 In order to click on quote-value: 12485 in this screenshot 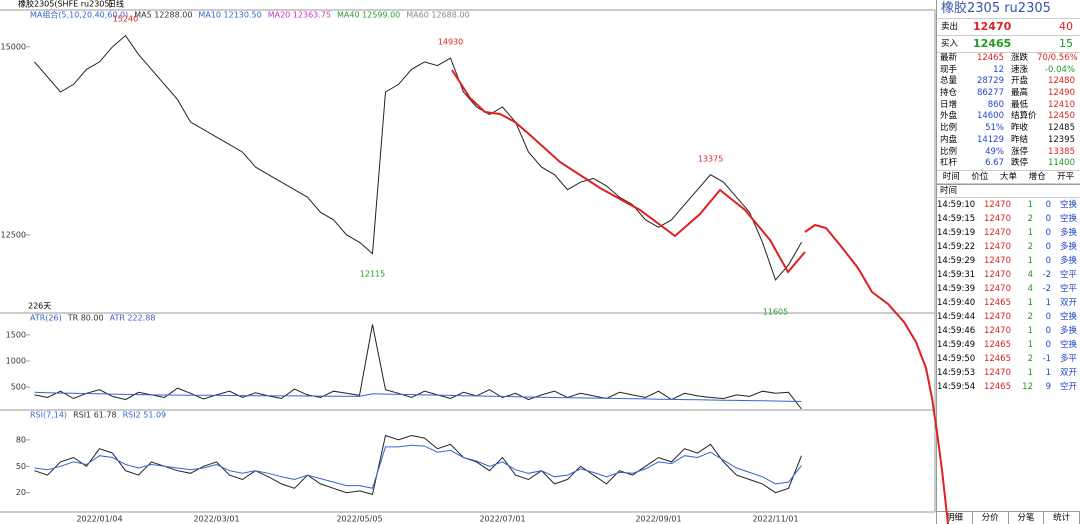, I will do `click(1061, 128)`.